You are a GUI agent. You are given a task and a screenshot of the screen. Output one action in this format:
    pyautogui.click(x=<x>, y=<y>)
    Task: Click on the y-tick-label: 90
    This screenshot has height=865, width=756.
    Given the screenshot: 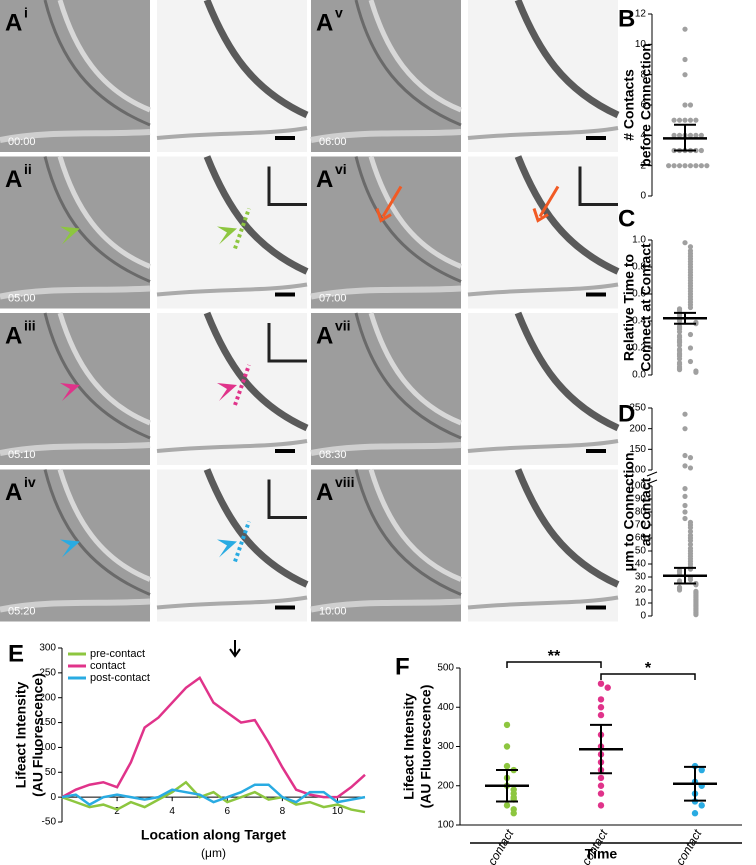 What is the action you would take?
    pyautogui.click(x=641, y=499)
    